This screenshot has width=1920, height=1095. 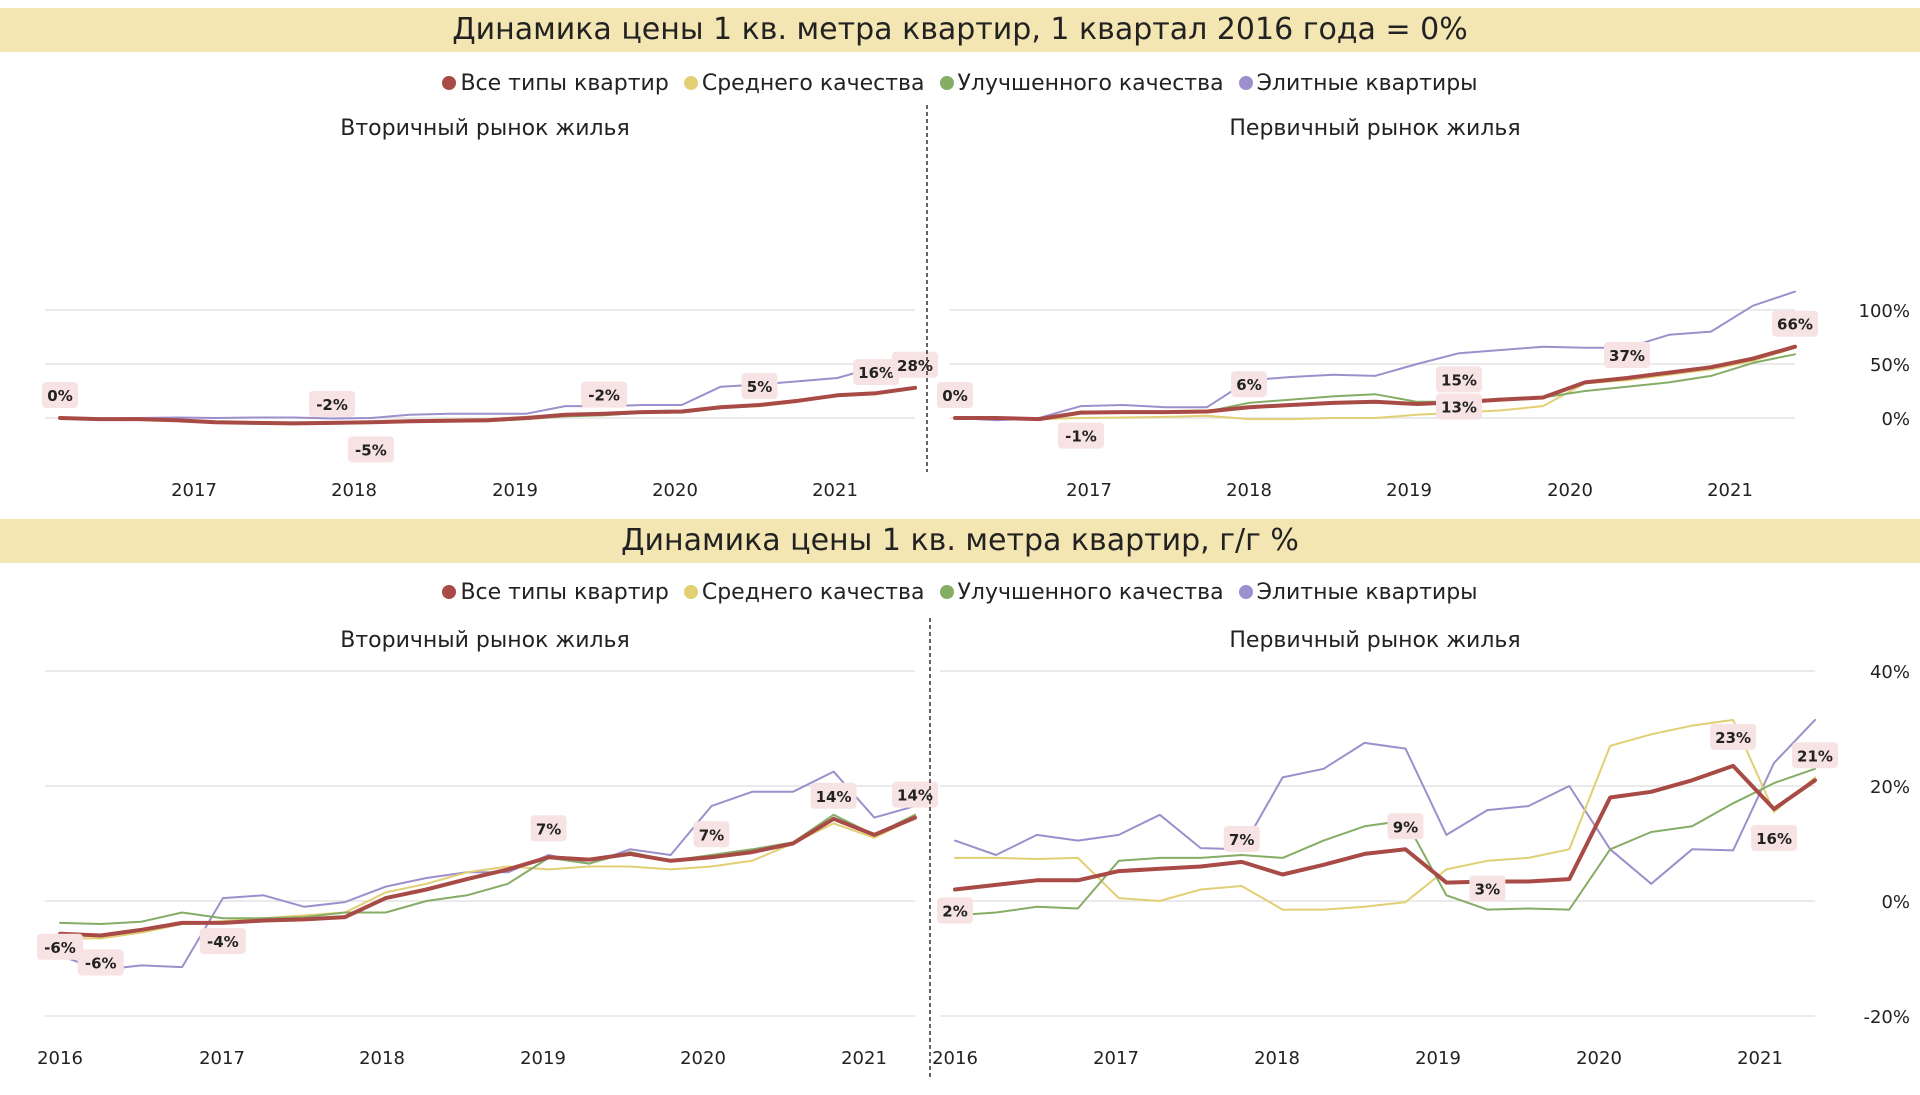 What do you see at coordinates (1249, 490) in the screenshot?
I see `x-tick-label: 2018` at bounding box center [1249, 490].